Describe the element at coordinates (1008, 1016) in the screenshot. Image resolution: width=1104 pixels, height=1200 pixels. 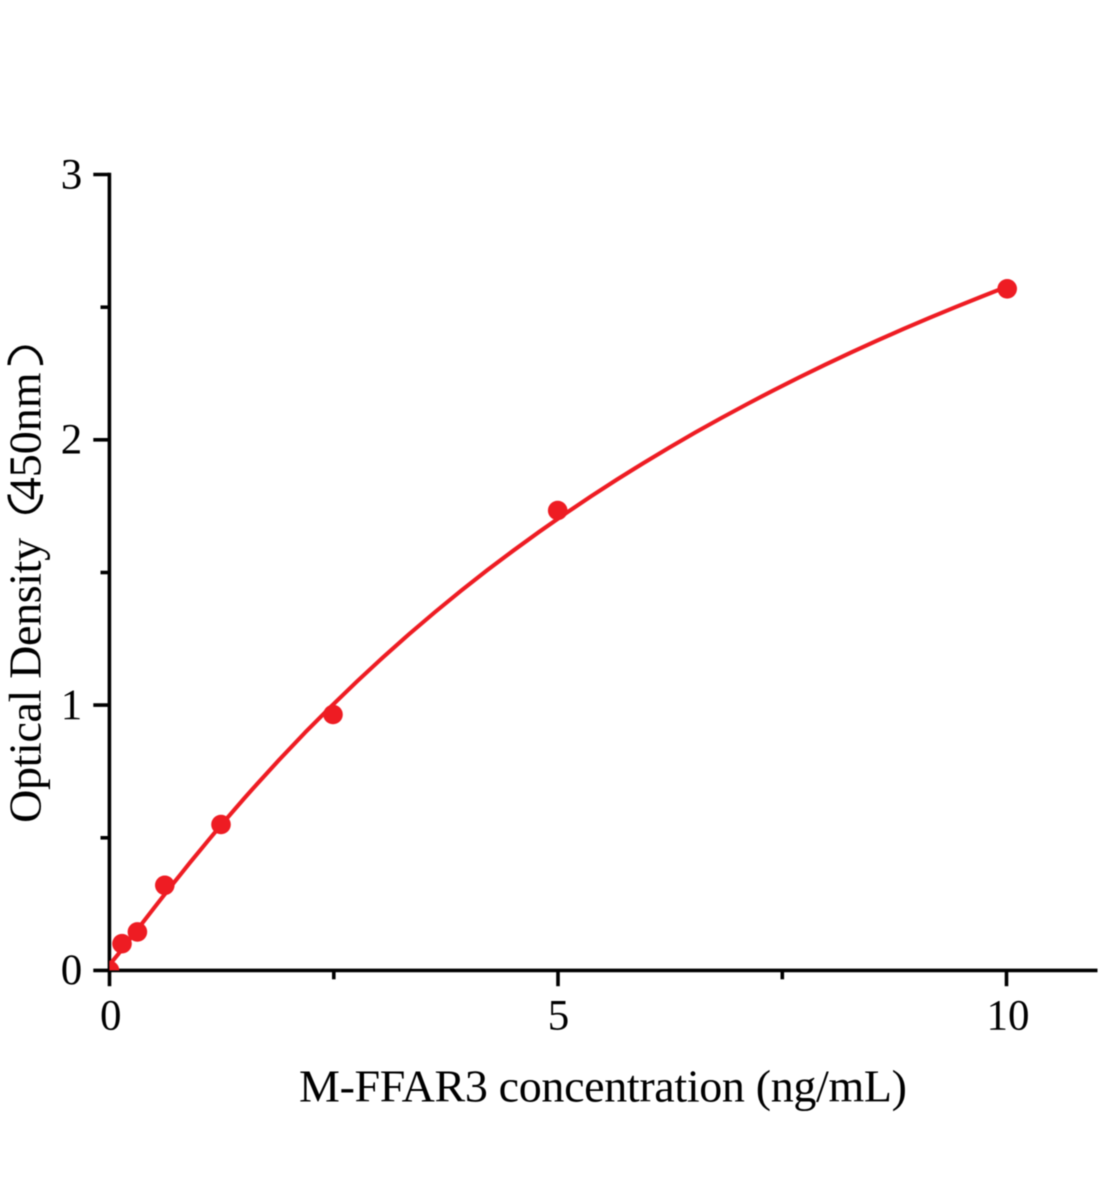
I see `svg-text: 10` at that location.